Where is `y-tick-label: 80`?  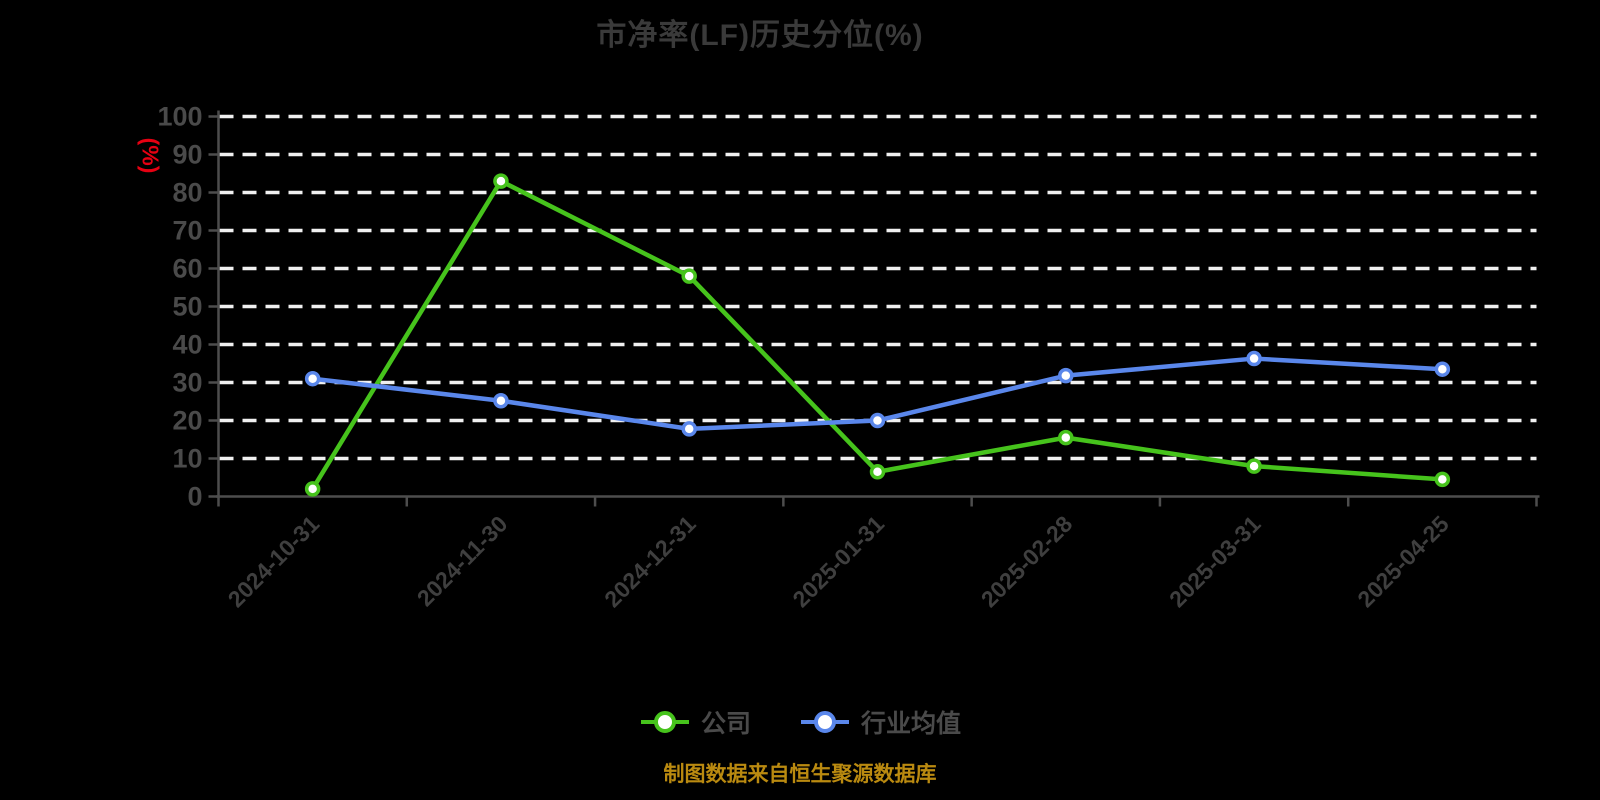 y-tick-label: 80 is located at coordinates (187, 193).